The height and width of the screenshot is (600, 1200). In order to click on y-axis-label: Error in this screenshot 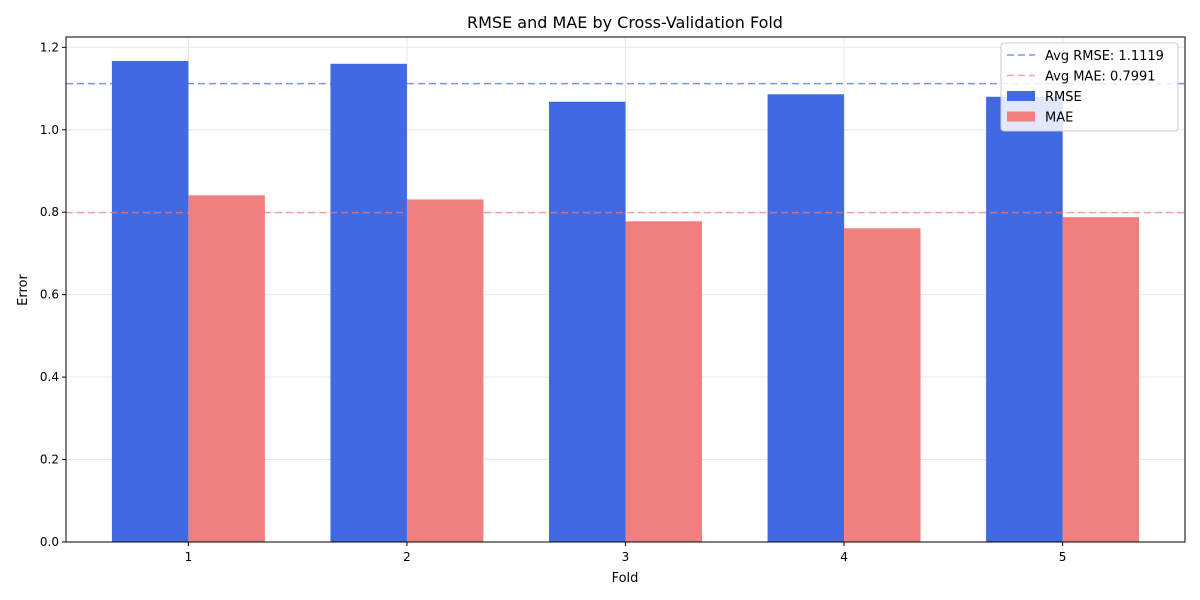, I will do `click(23, 290)`.